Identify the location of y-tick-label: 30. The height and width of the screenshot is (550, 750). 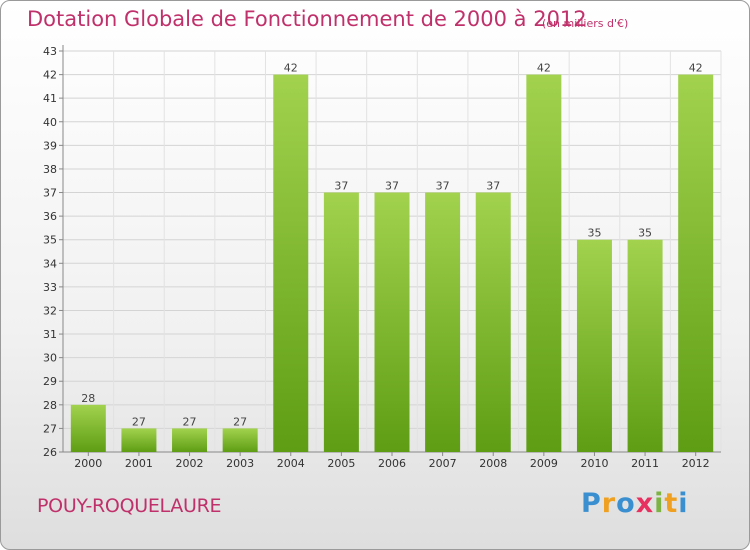
(50, 358).